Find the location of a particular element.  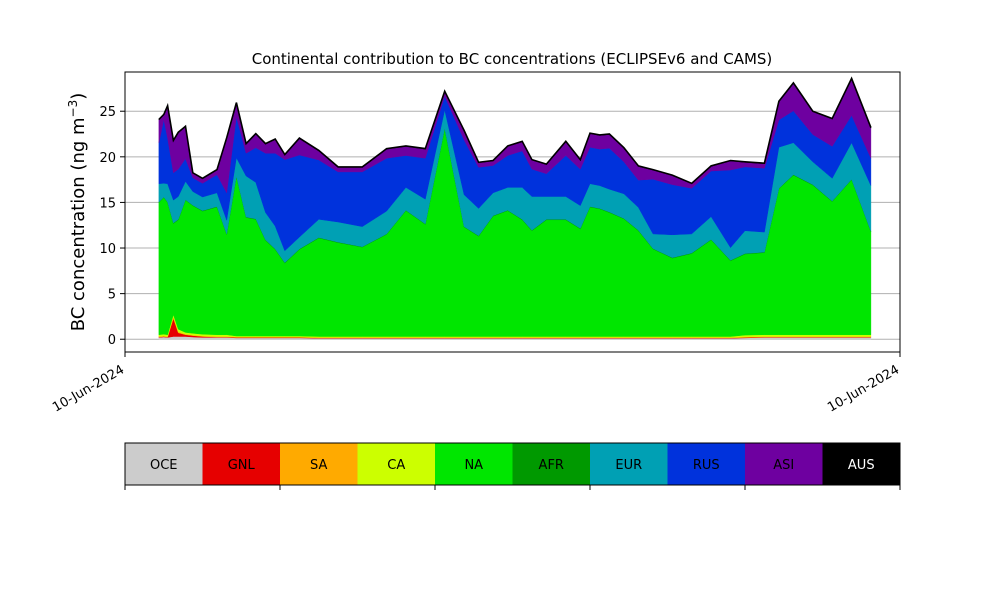

legend-swatch-rus is located at coordinates (706, 464).